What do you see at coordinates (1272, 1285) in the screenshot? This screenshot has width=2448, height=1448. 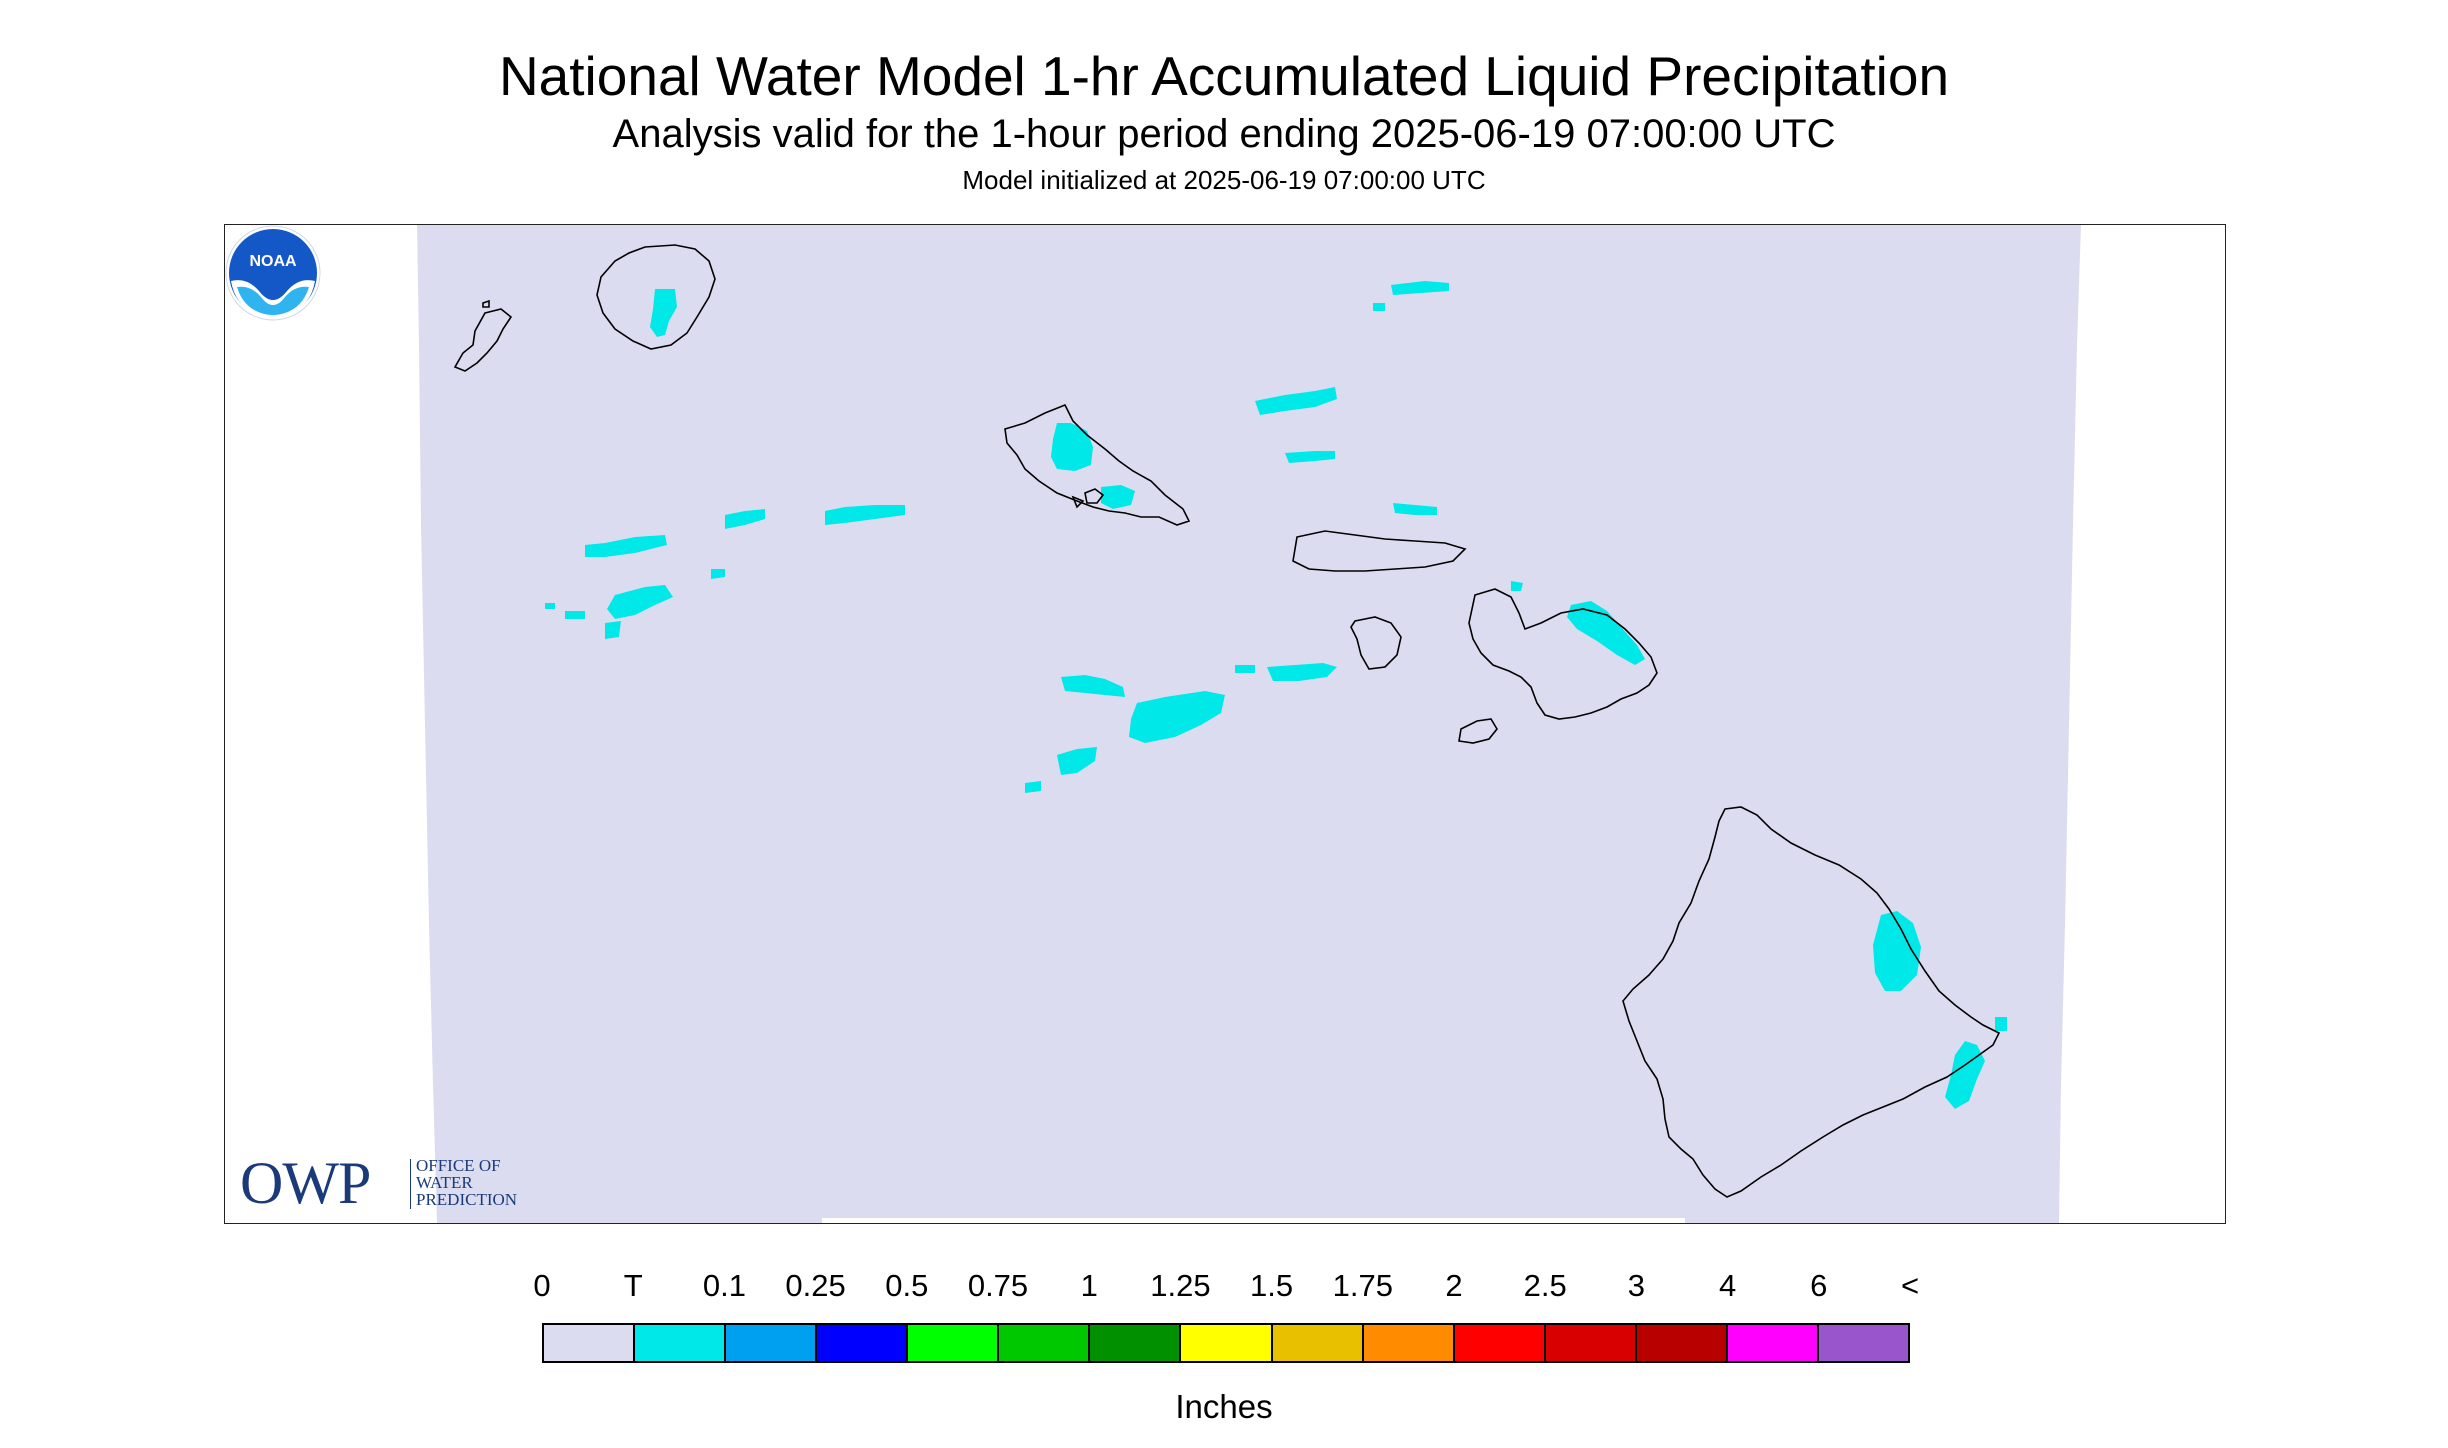 I see `legend-label: 1.5` at bounding box center [1272, 1285].